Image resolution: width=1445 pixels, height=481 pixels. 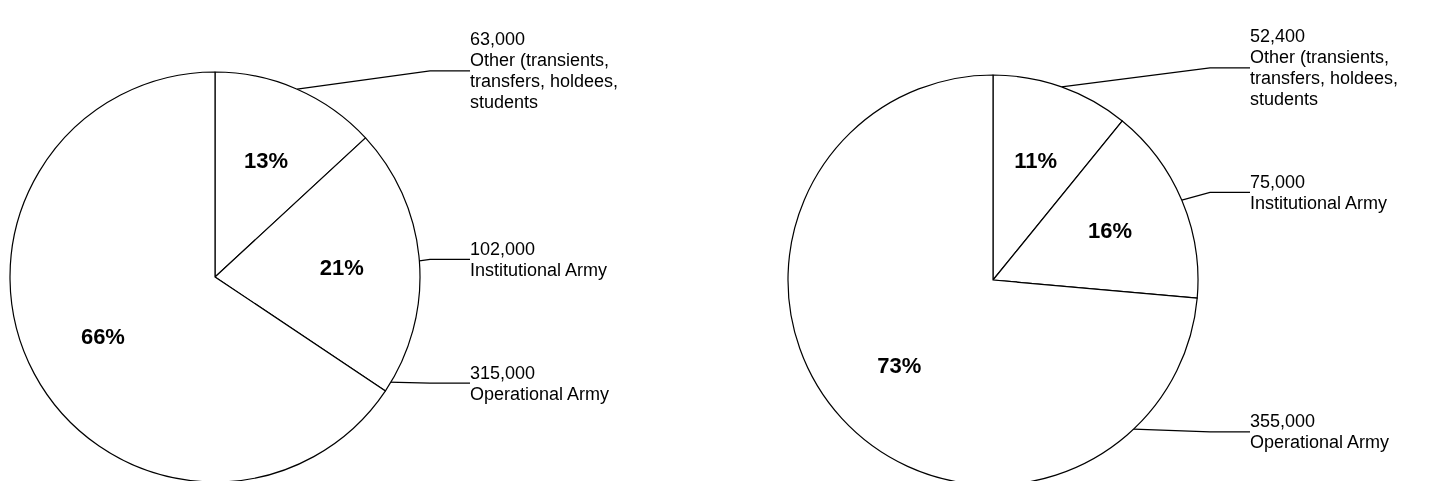 I want to click on text: 66%, so click(x=102, y=337).